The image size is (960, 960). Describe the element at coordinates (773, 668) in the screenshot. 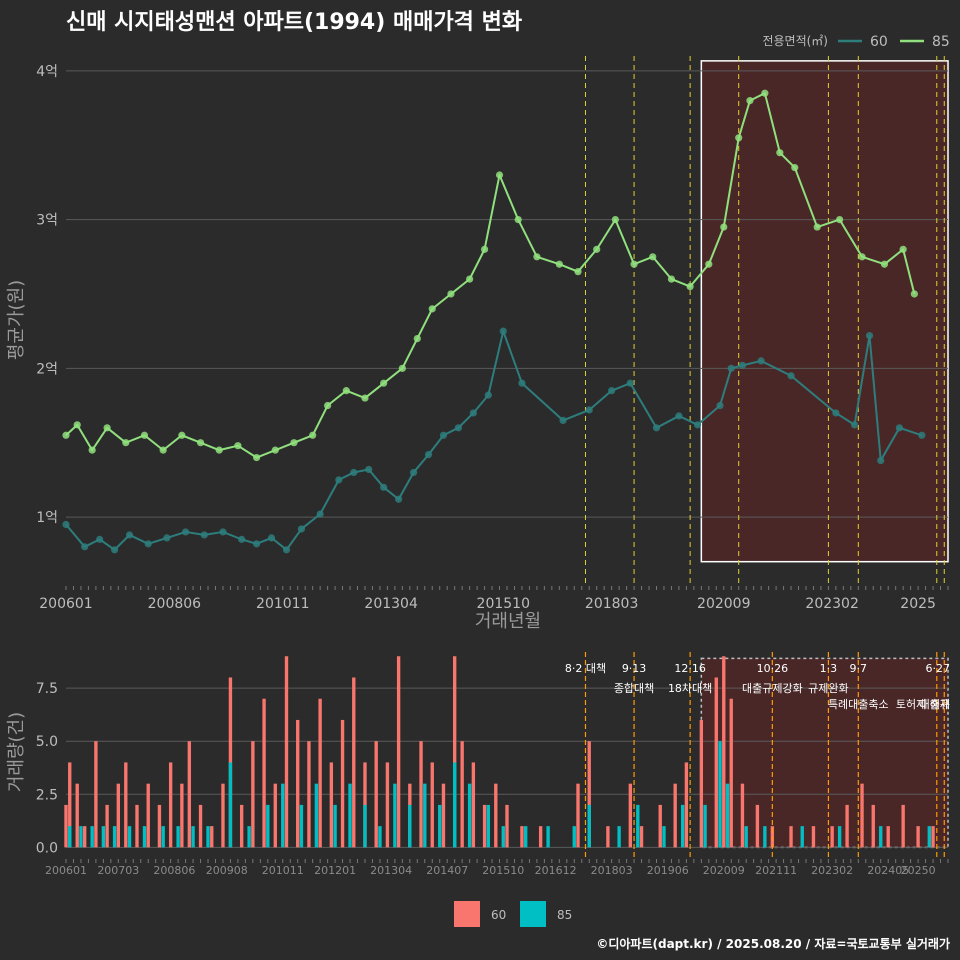

I see `event-date-label: 10·26` at that location.